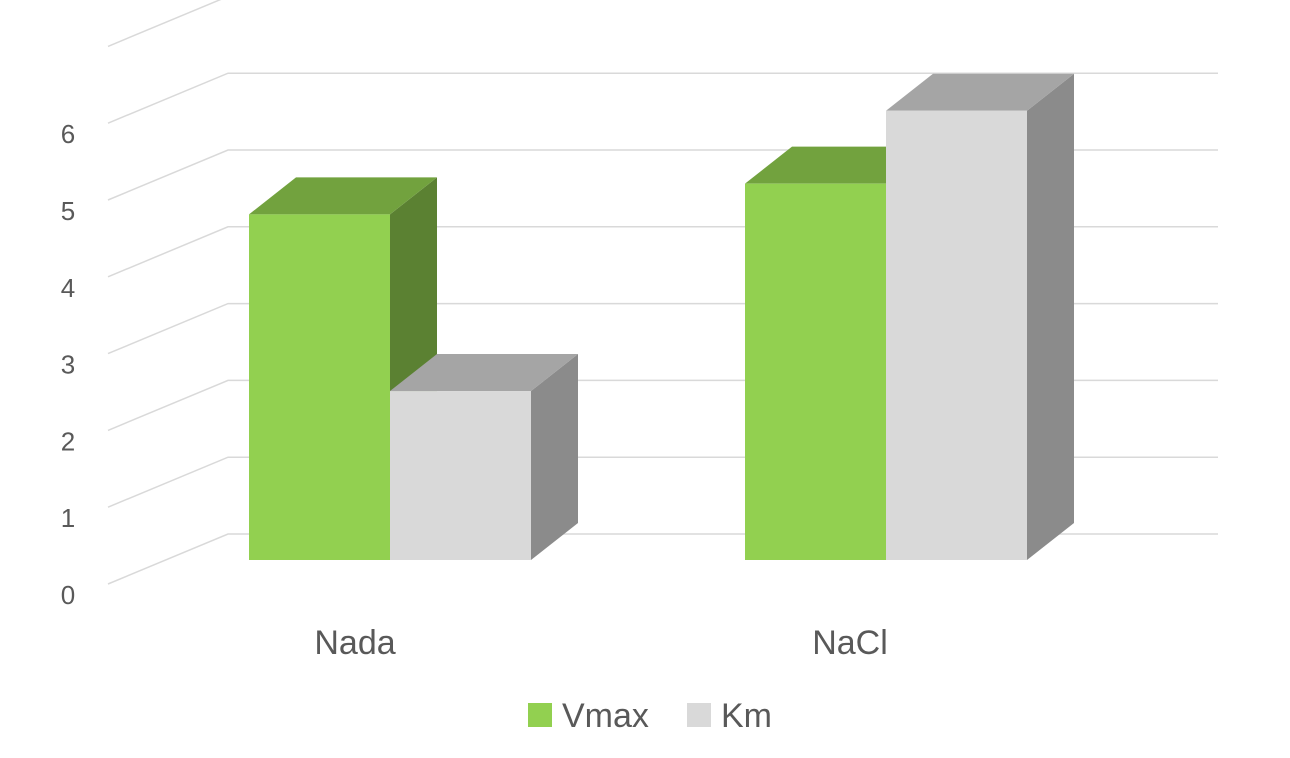  I want to click on y-tick-label: 3, so click(68, 365).